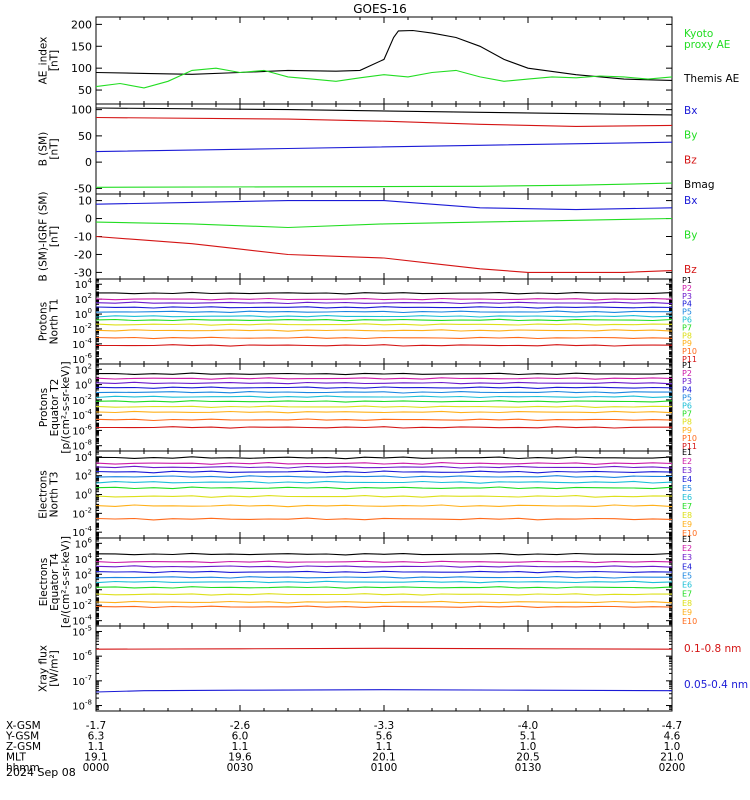  Describe the element at coordinates (687, 335) in the screenshot. I see `channel-label: P8` at that location.